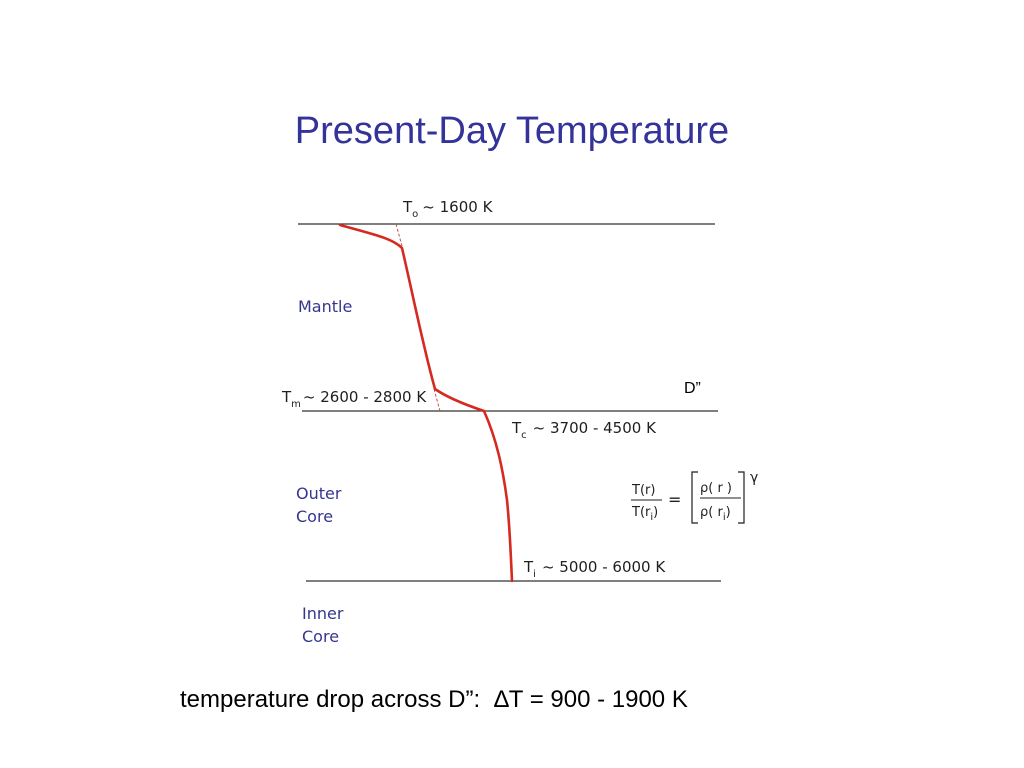 The width and height of the screenshot is (1024, 768). What do you see at coordinates (314, 516) in the screenshot?
I see `outer-core-region-label-line2: Core` at bounding box center [314, 516].